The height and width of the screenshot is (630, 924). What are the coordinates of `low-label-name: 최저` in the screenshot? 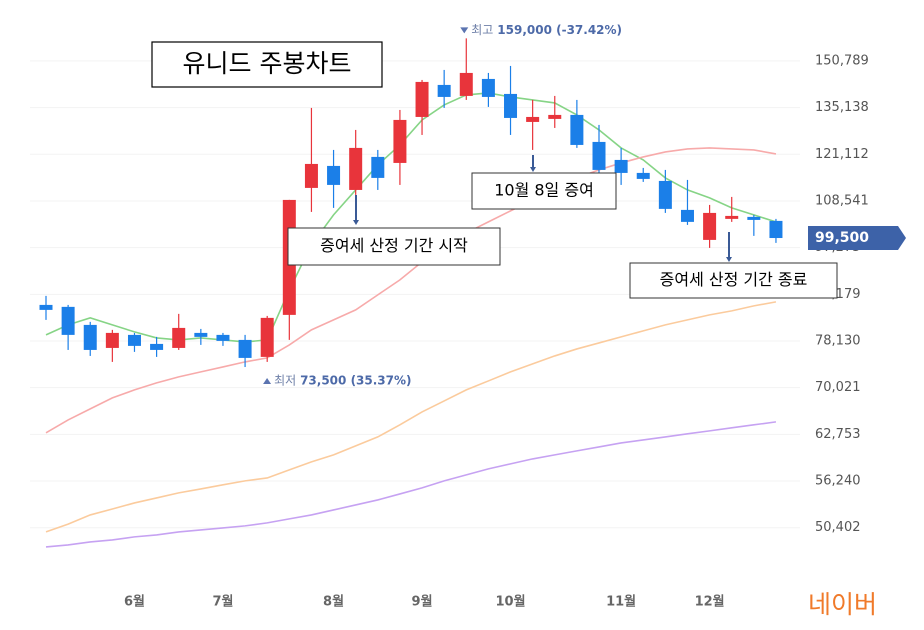 It's located at (285, 381).